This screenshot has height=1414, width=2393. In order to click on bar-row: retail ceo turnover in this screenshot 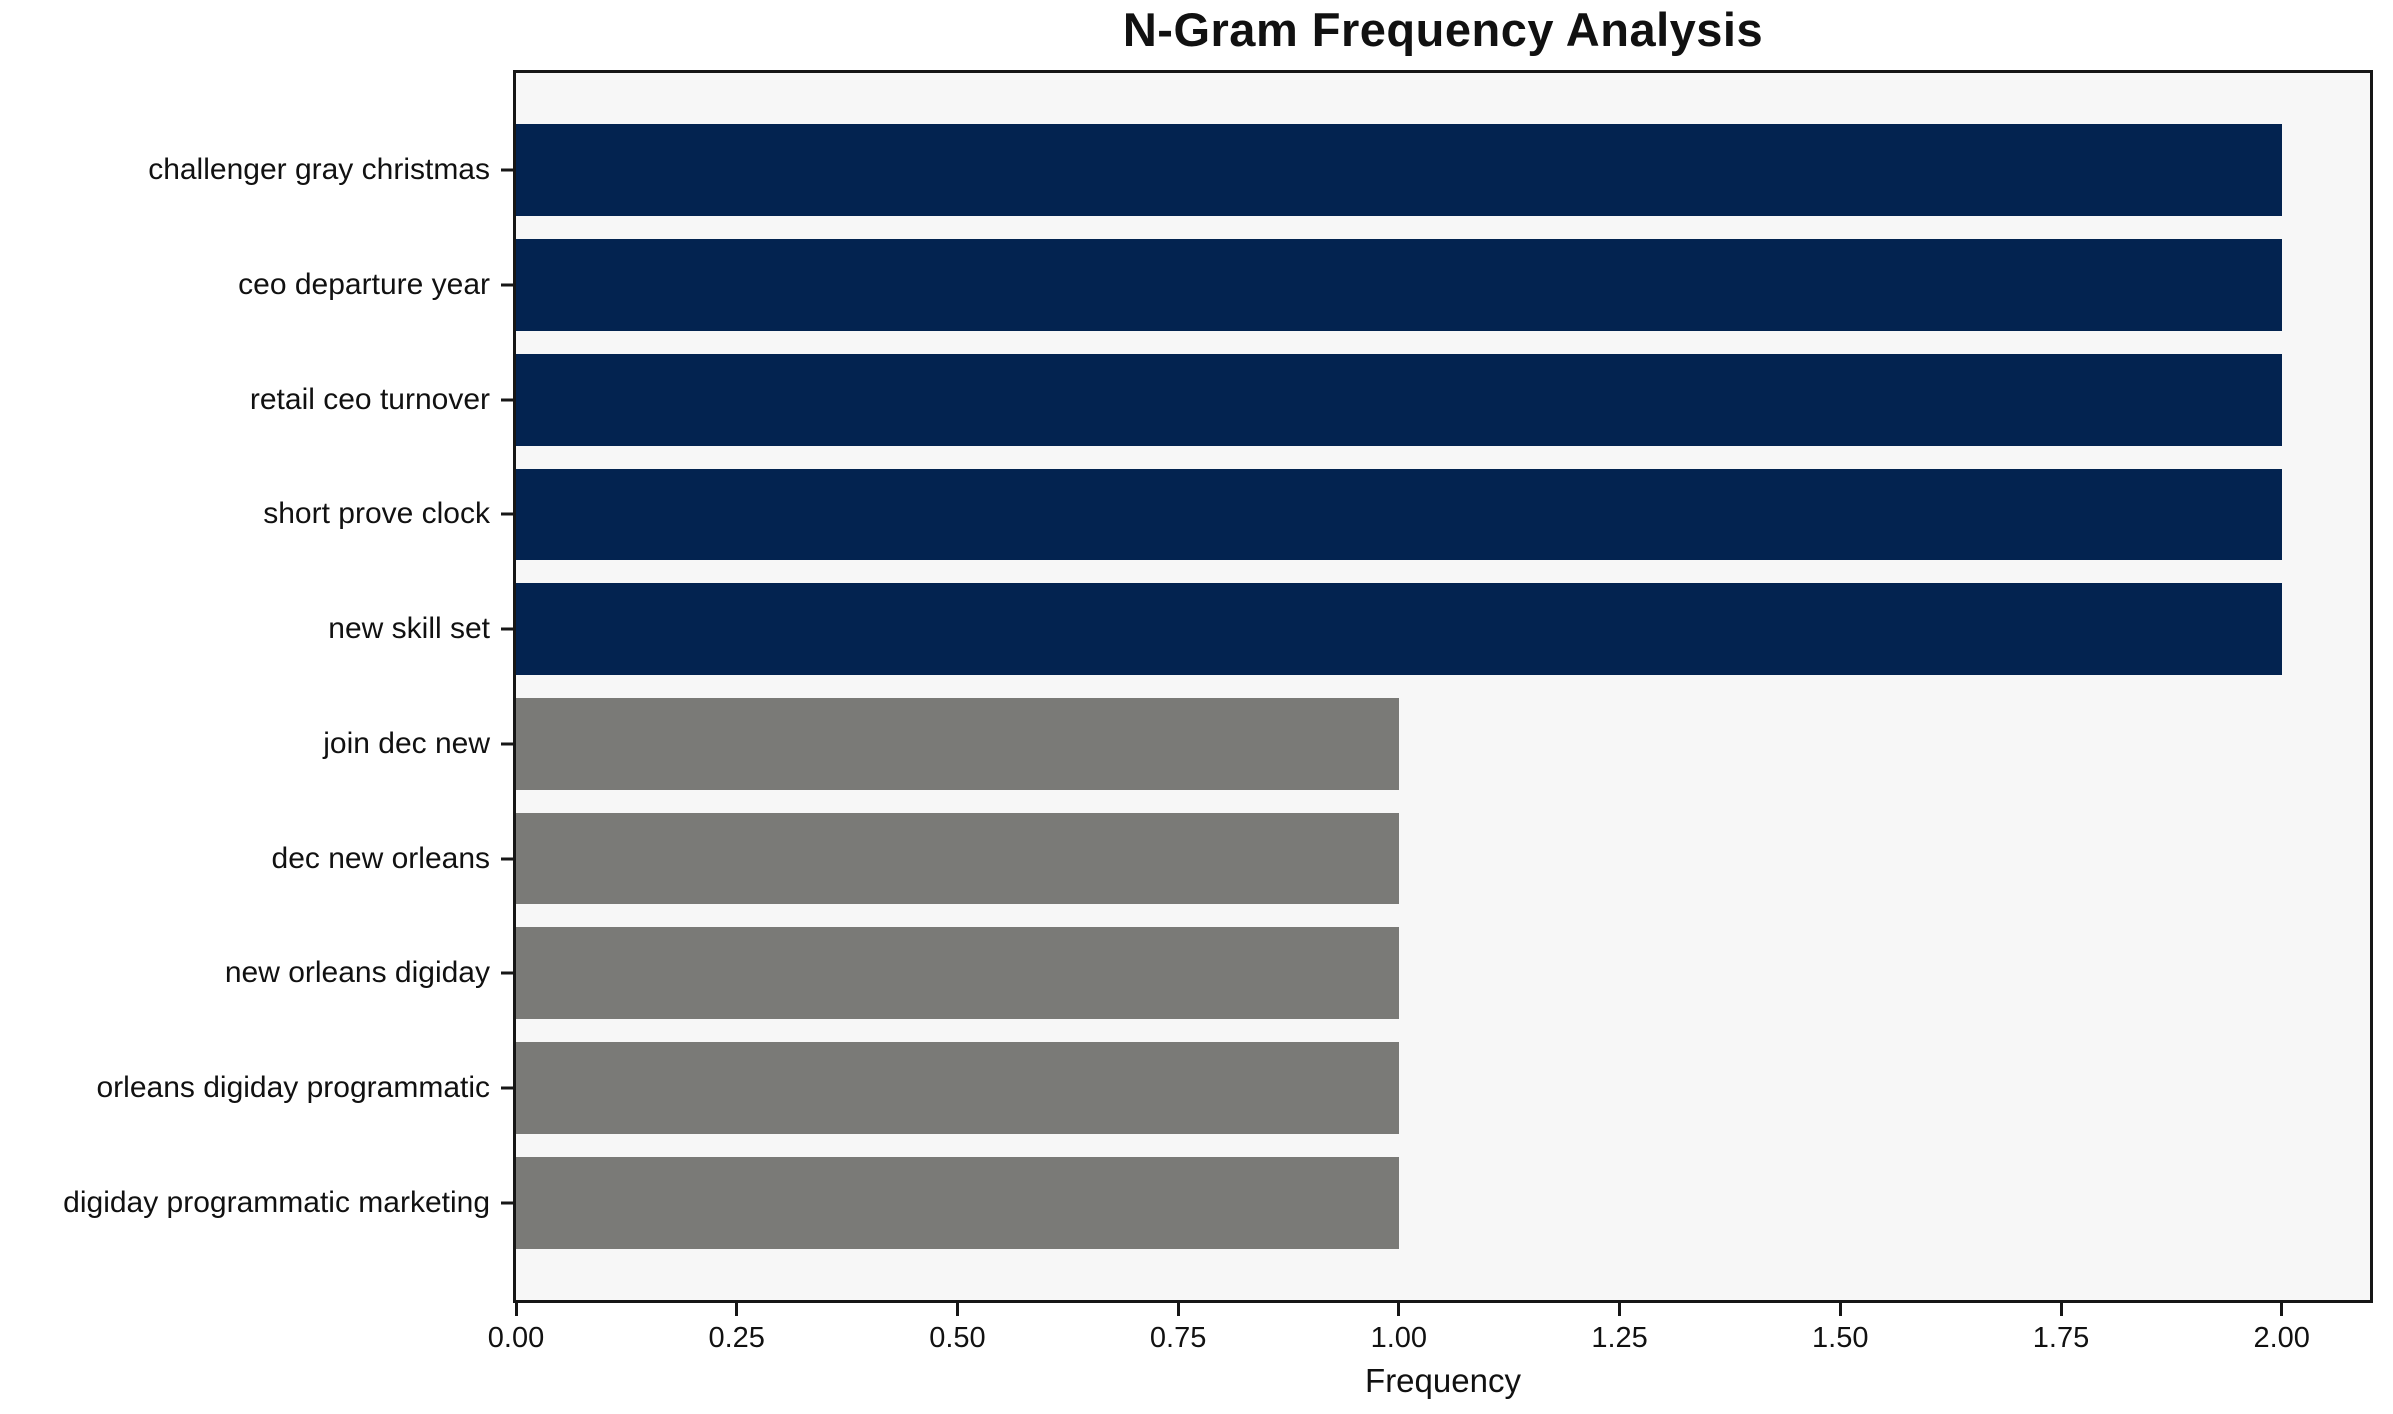, I will do `click(1310, 399)`.